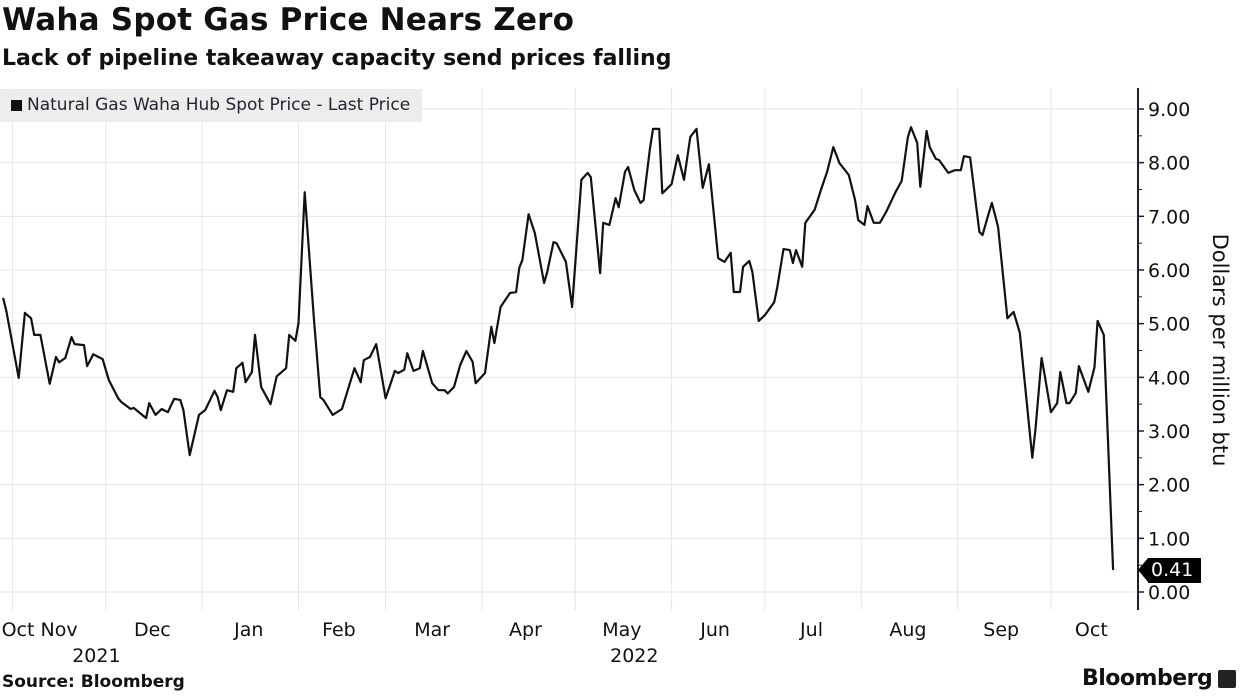 This screenshot has height=696, width=1240. Describe the element at coordinates (811, 630) in the screenshot. I see `x-tick-label: Jul` at that location.